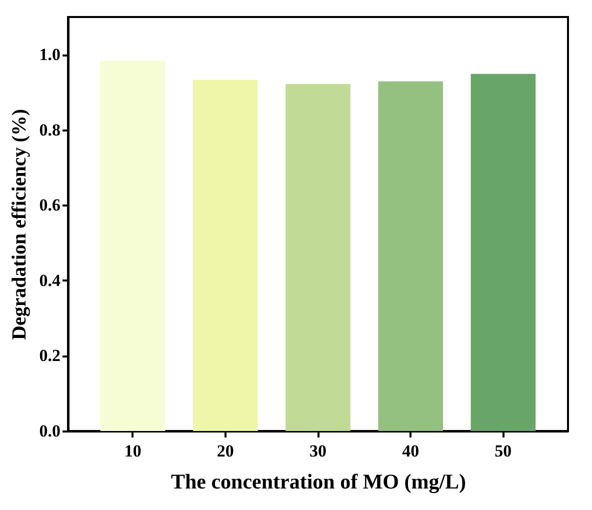  Describe the element at coordinates (49, 54) in the screenshot. I see `y-tick-label: 1.0` at that location.